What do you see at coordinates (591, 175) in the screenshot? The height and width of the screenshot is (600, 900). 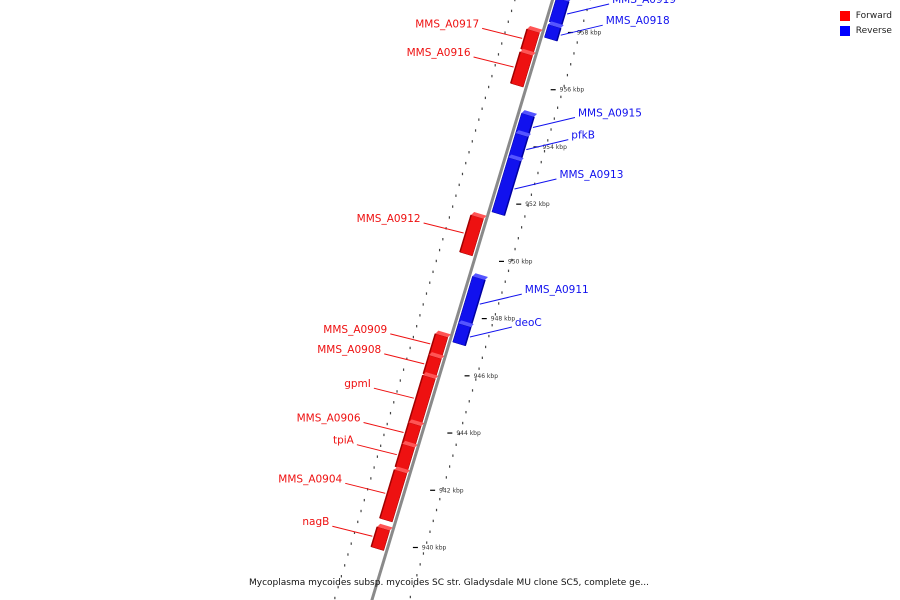 I see `gene-label: MMS_A0913` at bounding box center [591, 175].